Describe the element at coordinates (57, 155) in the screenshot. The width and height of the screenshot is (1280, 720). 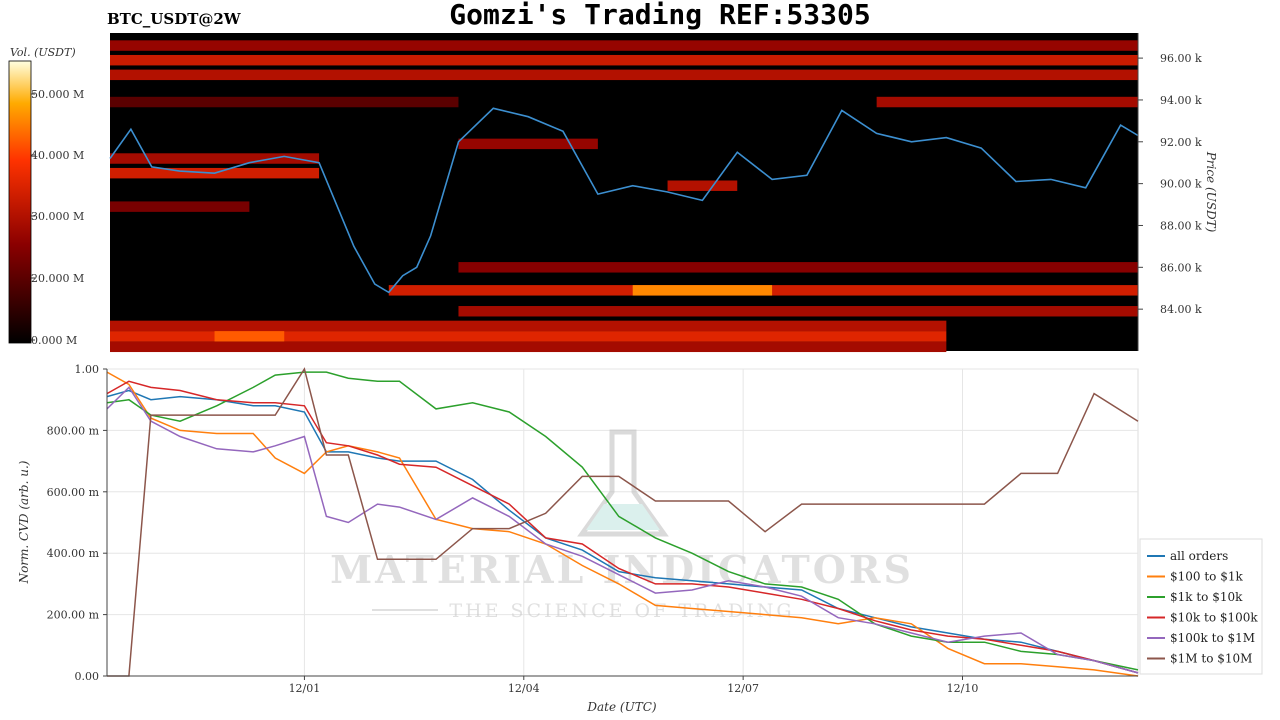
I see `colorbar-tick-label: 40.000 M` at that location.